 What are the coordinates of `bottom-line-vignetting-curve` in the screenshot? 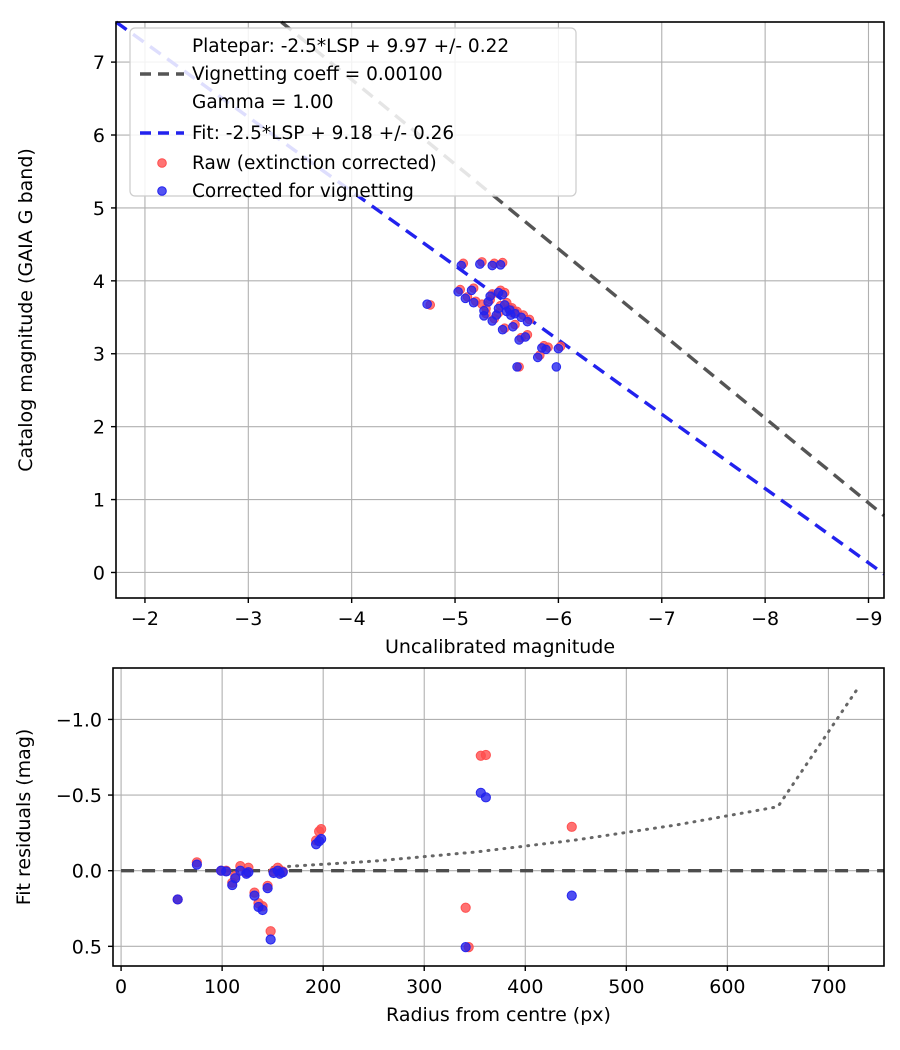 It's located at (566, 777).